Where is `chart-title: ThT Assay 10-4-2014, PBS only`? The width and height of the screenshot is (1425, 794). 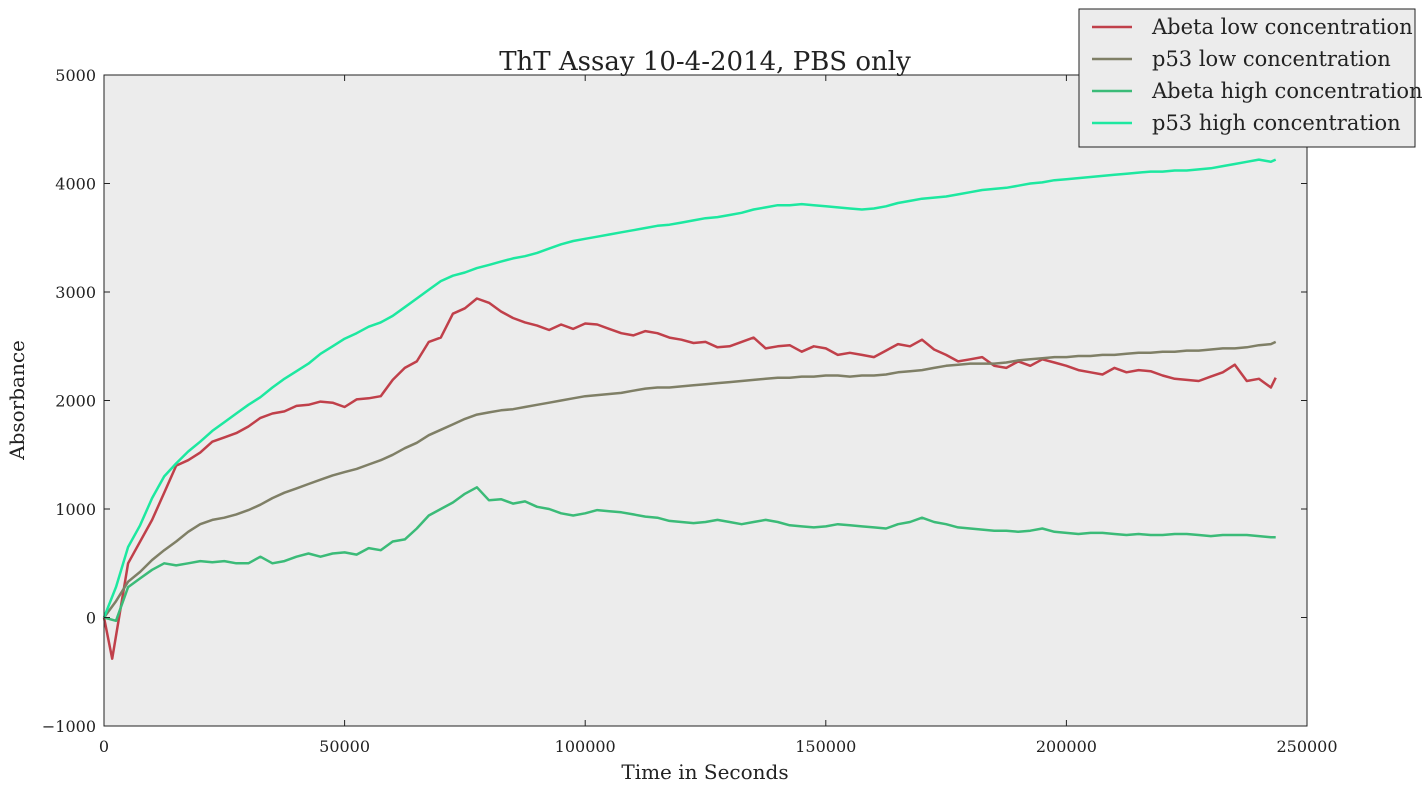
chart-title: ThT Assay 10-4-2014, PBS only is located at coordinates (705, 62).